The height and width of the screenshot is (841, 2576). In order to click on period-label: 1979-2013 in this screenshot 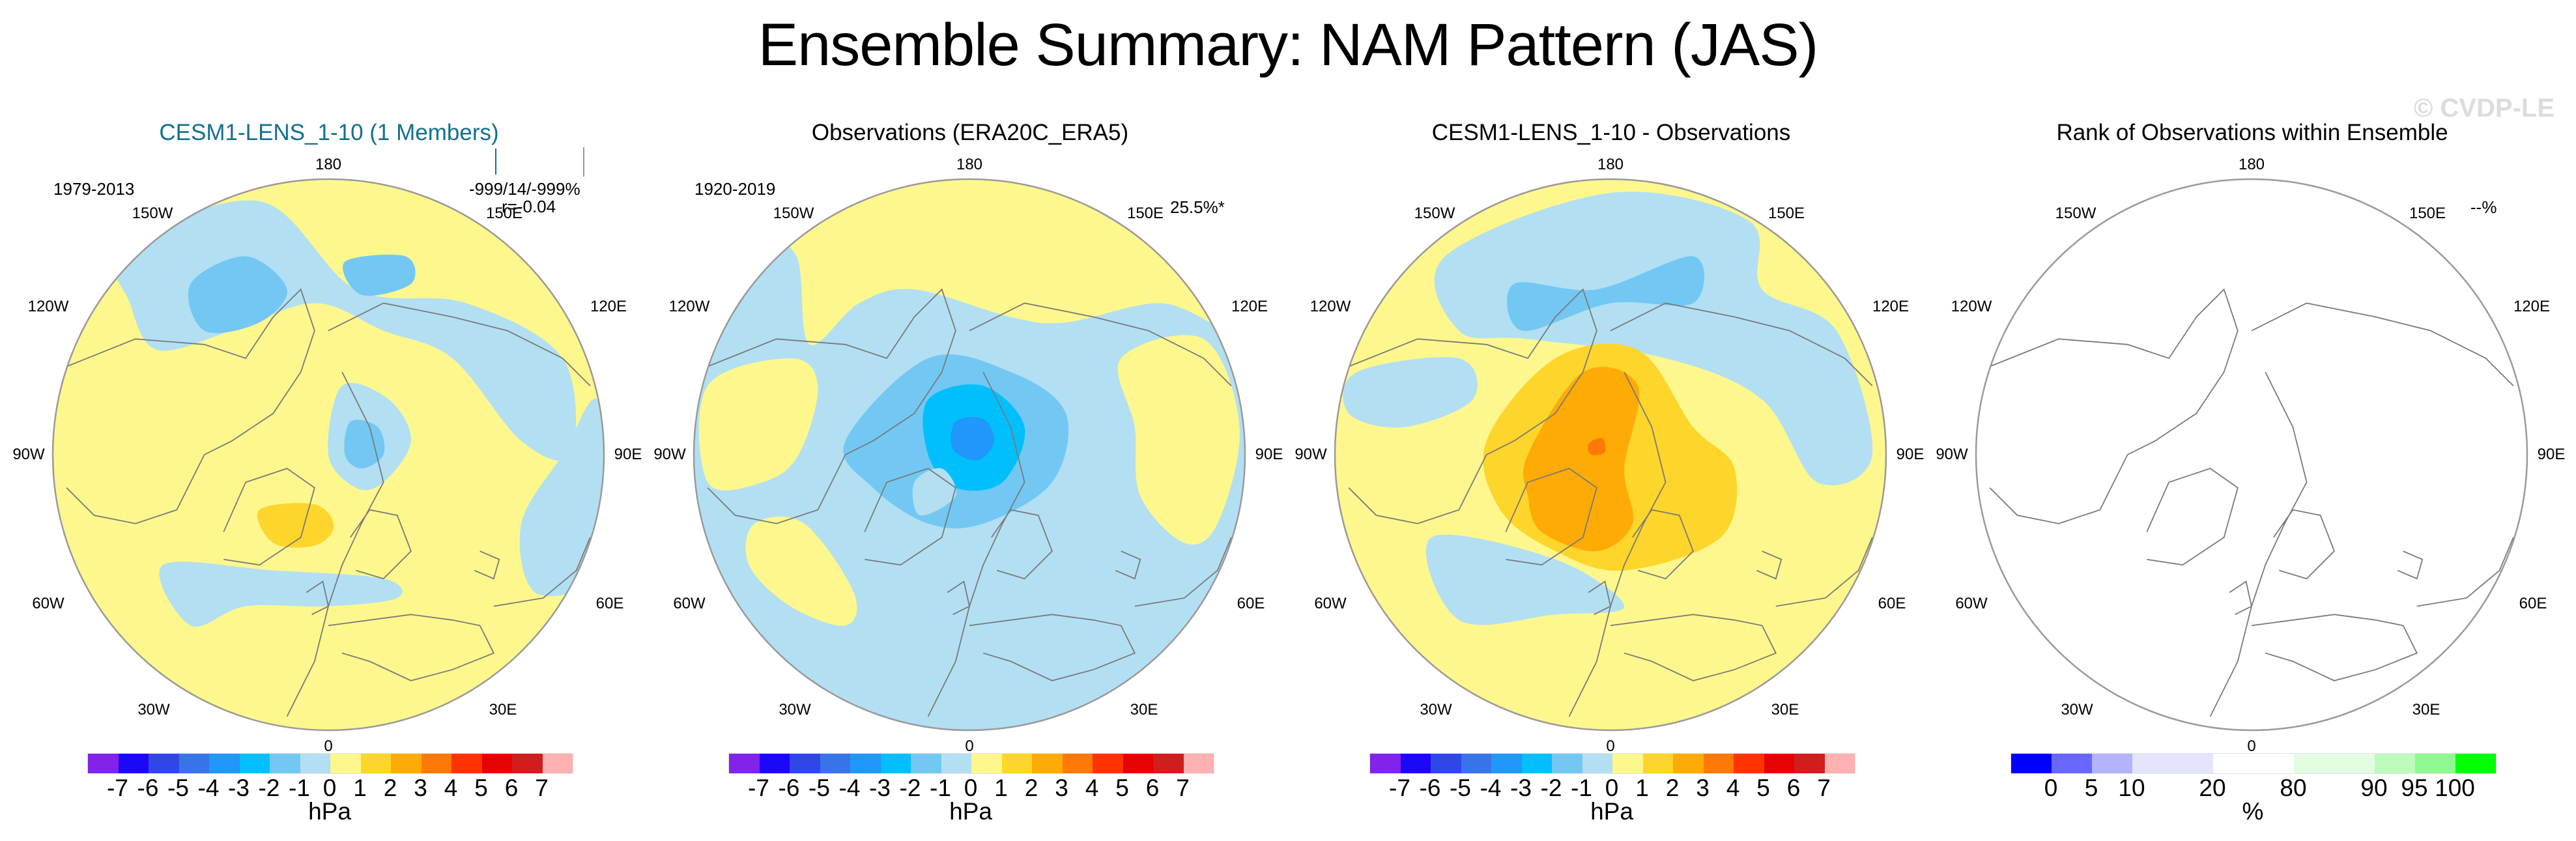, I will do `click(94, 189)`.